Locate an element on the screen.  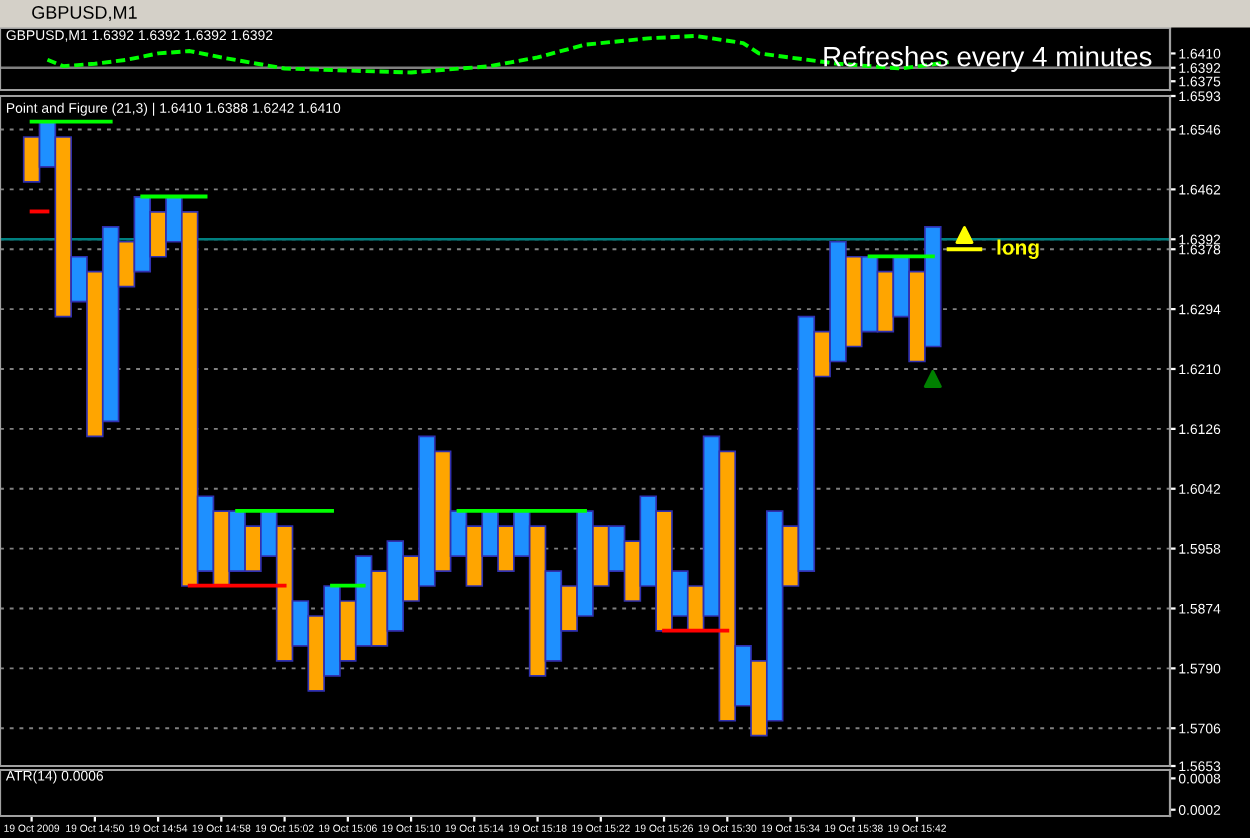
annotation: Refreshes every 4 minutes is located at coordinates (988, 59).